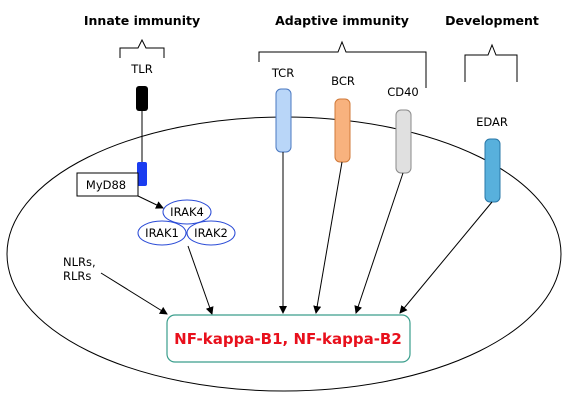 Image resolution: width=572 pixels, height=400 pixels. What do you see at coordinates (328, 237) in the screenshot?
I see `arrow-bcr-to-nfkb` at bounding box center [328, 237].